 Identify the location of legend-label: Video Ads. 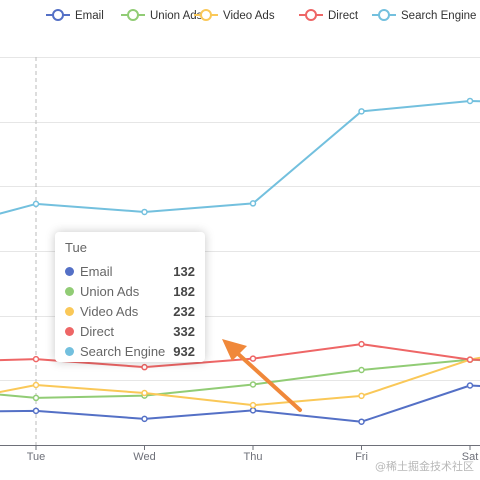
(249, 16).